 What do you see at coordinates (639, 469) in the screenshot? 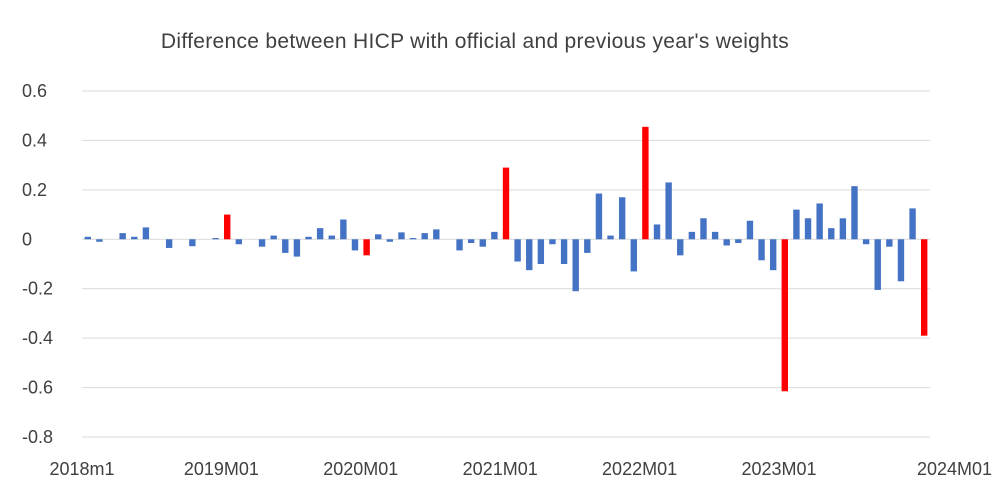
I see `x-tick-label: 2022M01` at bounding box center [639, 469].